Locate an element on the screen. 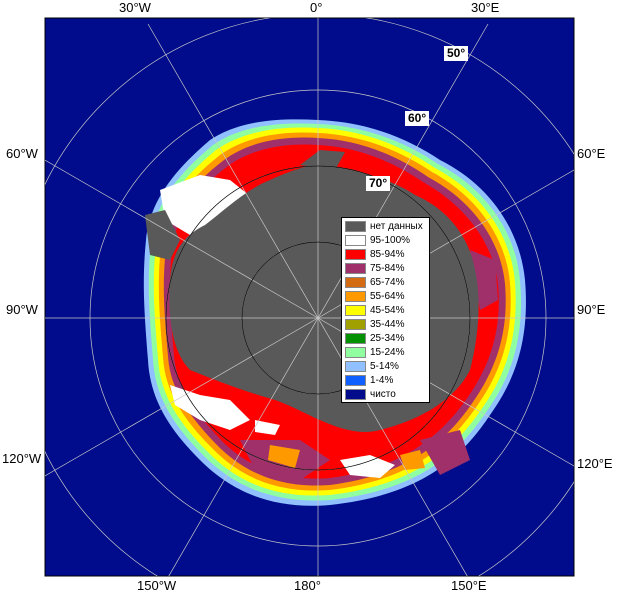 This screenshot has height=594, width=617. legend-label: 95-100% is located at coordinates (390, 240).